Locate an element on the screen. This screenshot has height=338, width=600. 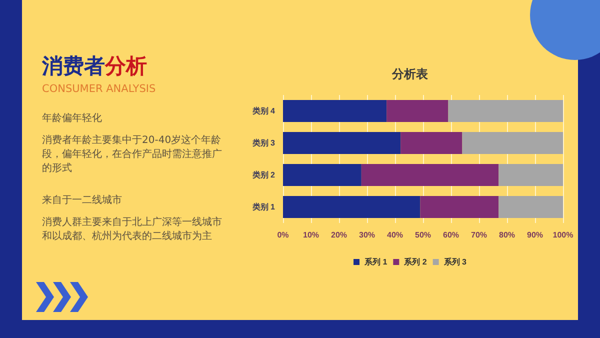
x-tick-label: 10% is located at coordinates (311, 235).